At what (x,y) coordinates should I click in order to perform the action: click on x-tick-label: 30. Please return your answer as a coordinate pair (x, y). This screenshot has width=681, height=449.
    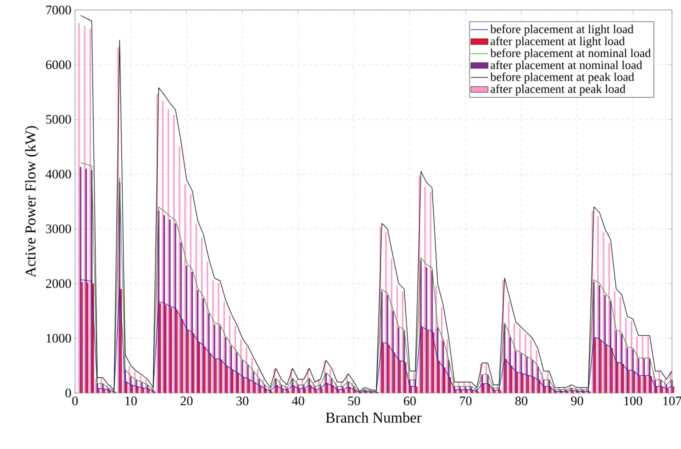
    Looking at the image, I should click on (242, 401).